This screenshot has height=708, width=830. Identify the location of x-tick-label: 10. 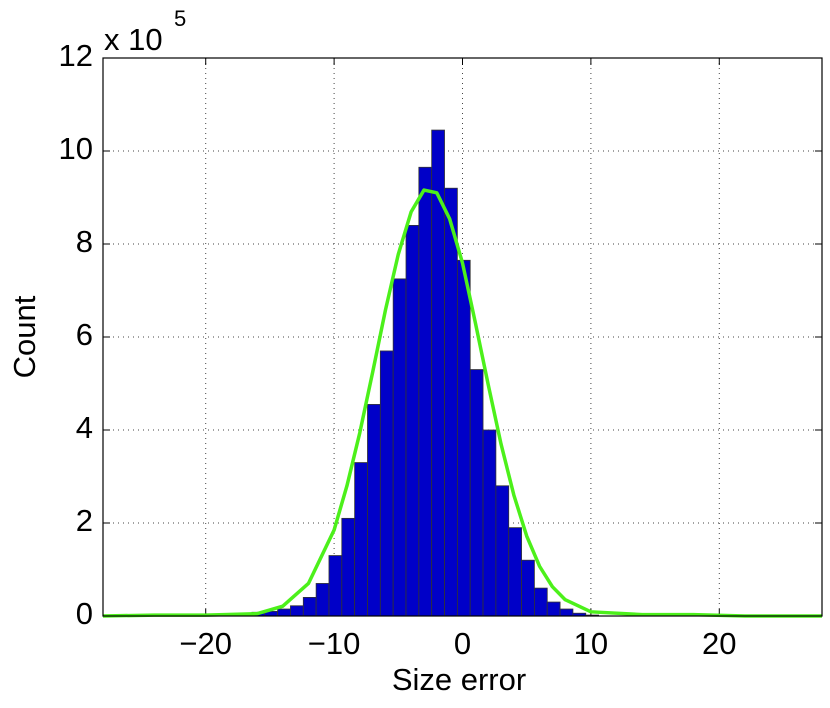
(591, 643).